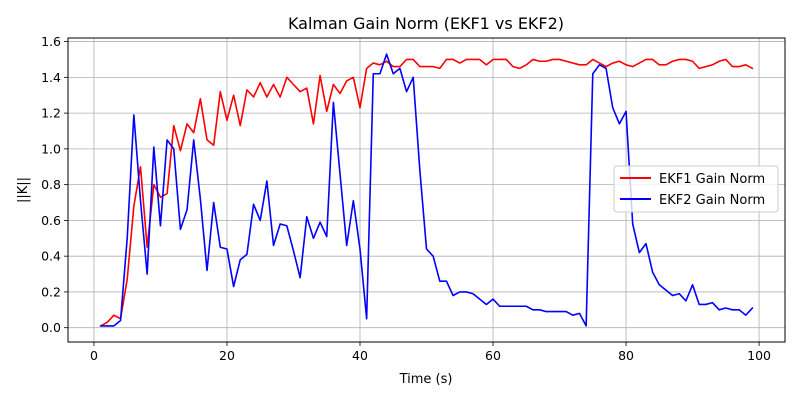 This screenshot has height=400, width=800. Describe the element at coordinates (51, 327) in the screenshot. I see `y-tick-label: 0.0` at that location.